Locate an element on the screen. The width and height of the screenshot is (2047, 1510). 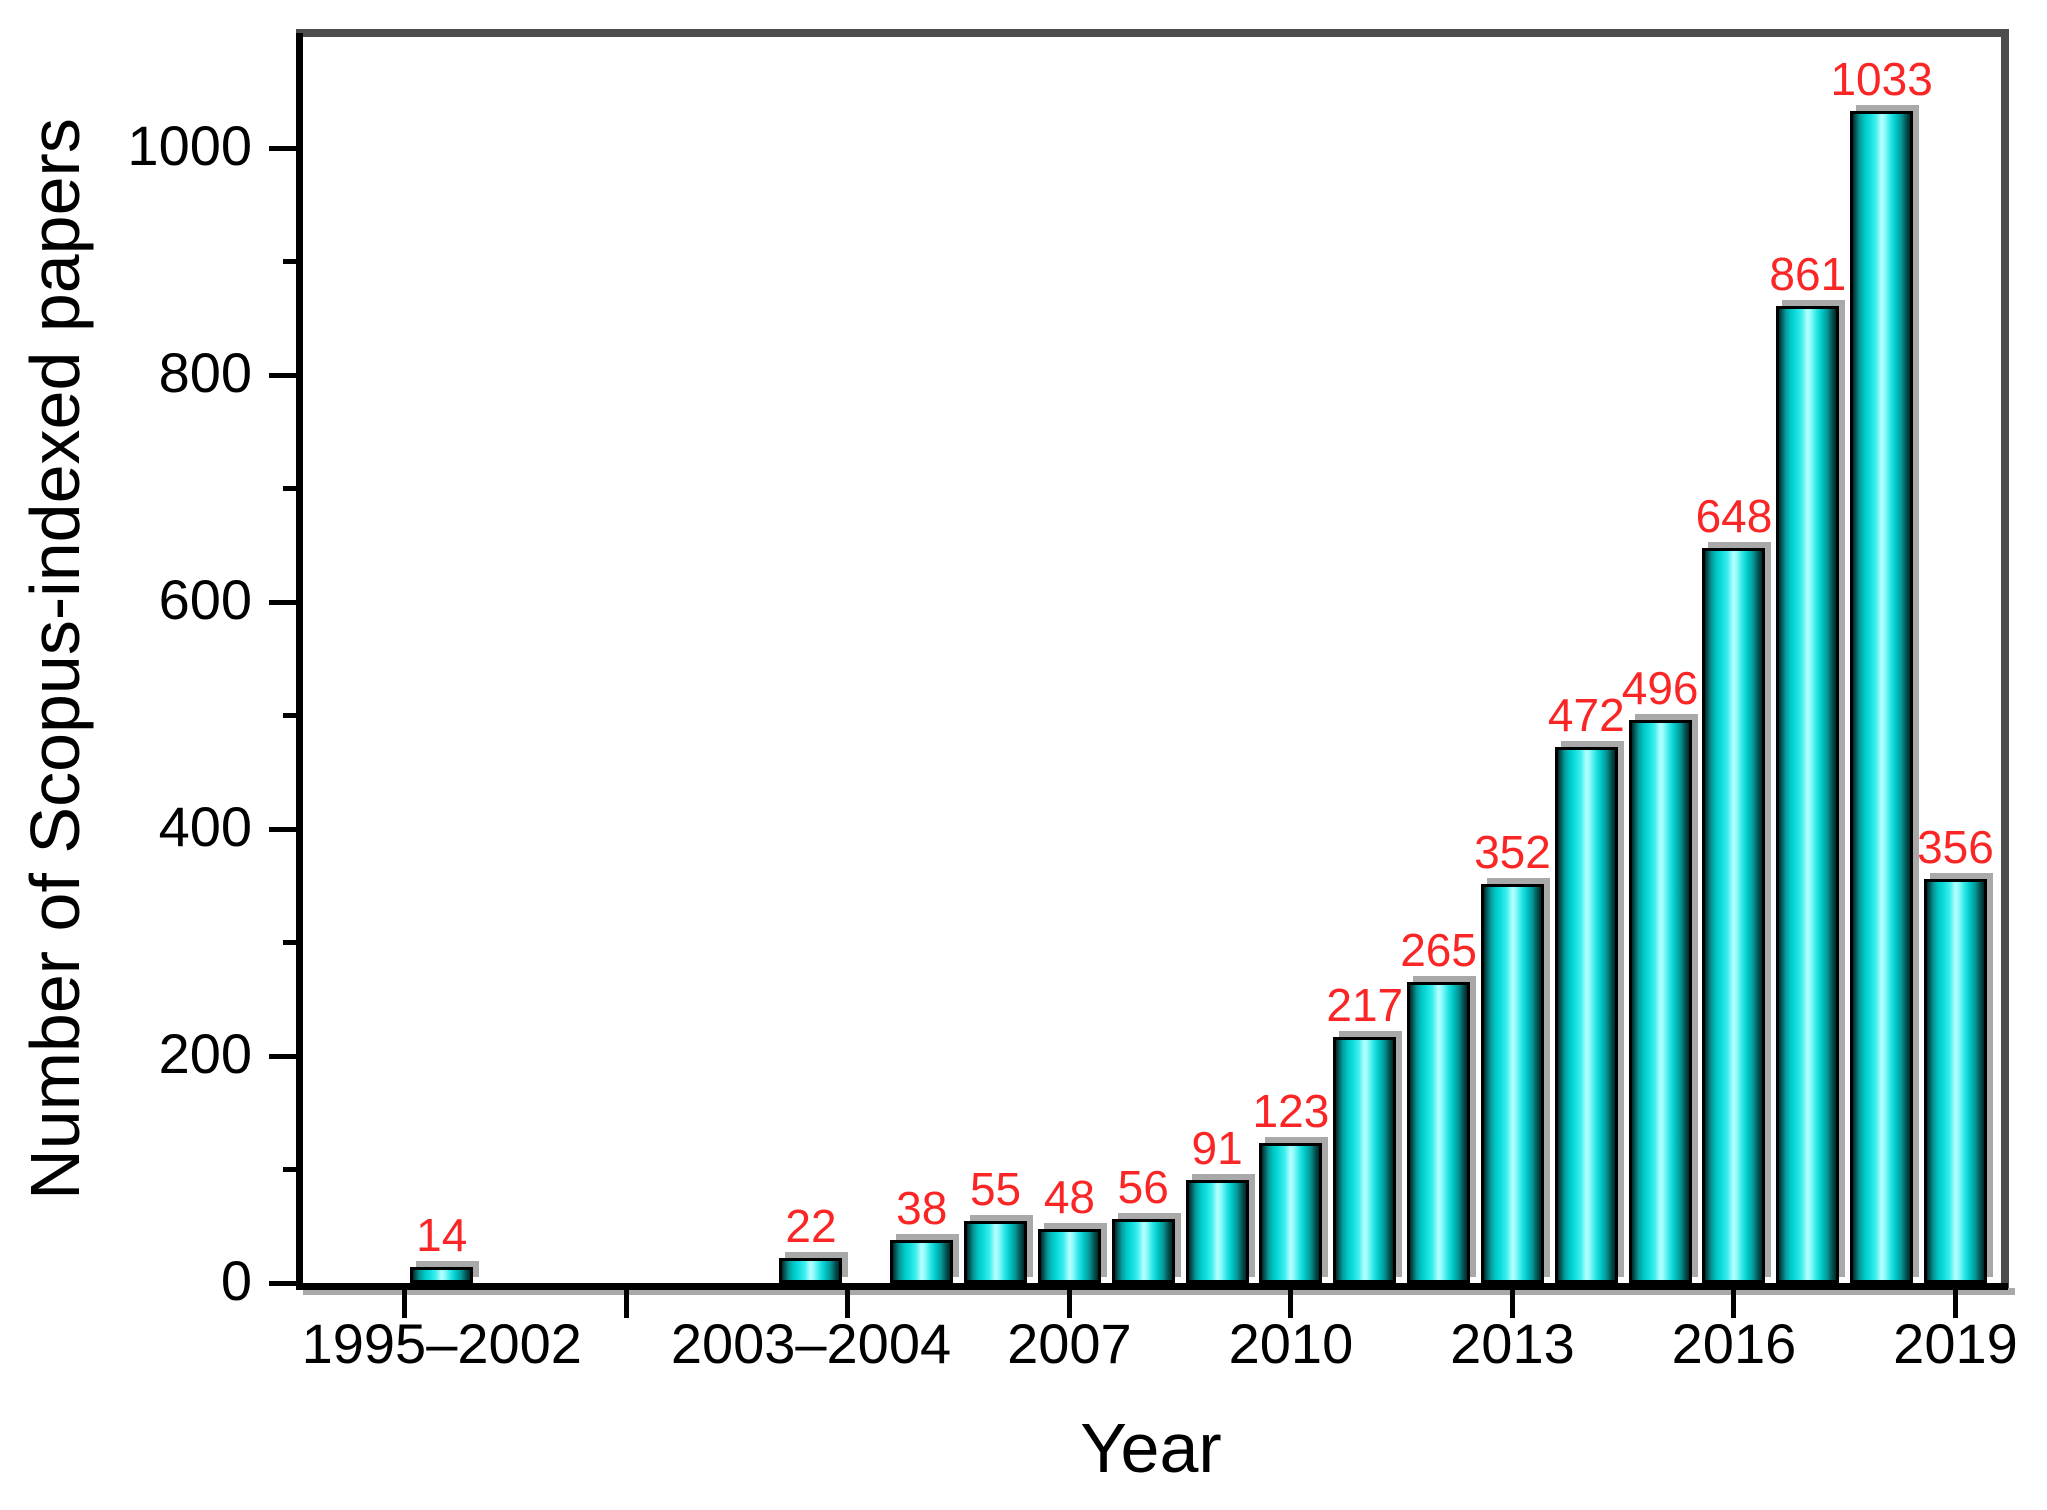
bar-2014 is located at coordinates (1586, 1015).